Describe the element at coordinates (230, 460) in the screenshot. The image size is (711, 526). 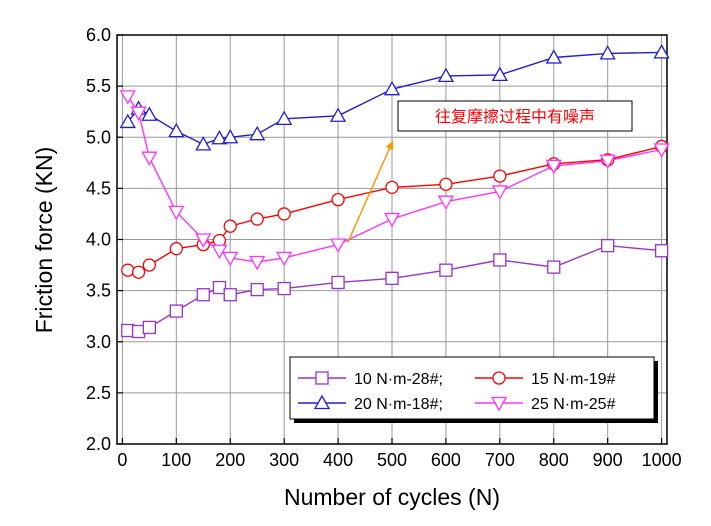
I see `x-tick-label: 200` at that location.